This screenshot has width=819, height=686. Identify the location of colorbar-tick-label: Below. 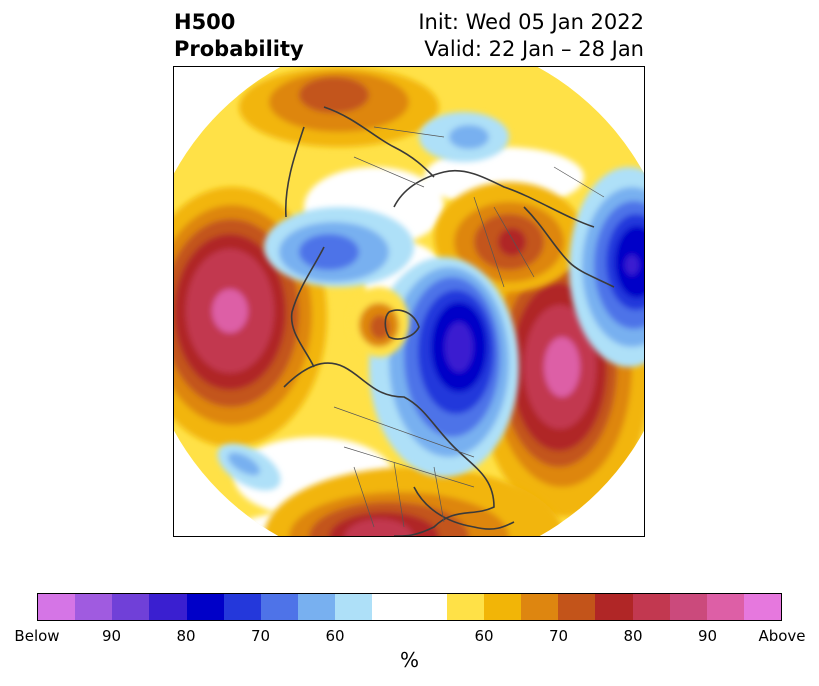
(37, 636).